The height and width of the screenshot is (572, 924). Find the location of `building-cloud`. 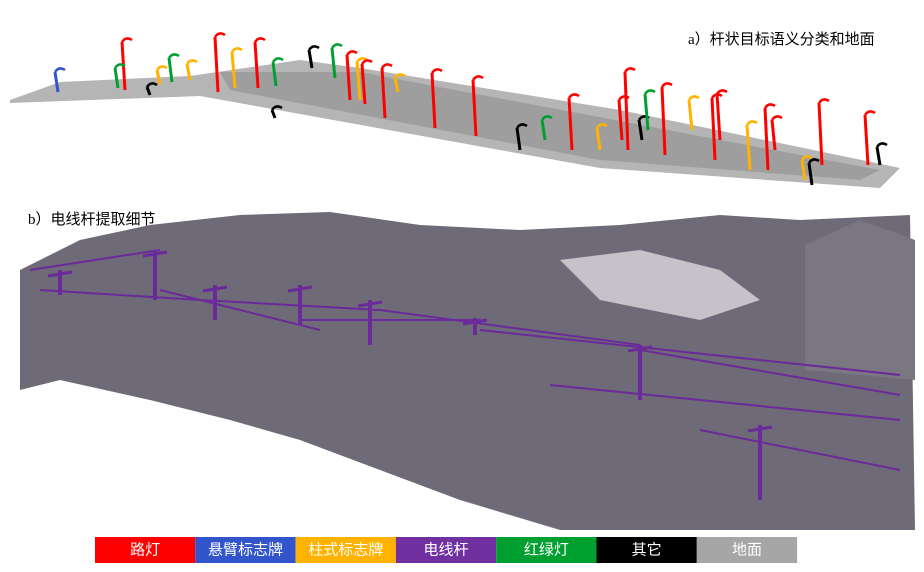

building-cloud is located at coordinates (860, 300).